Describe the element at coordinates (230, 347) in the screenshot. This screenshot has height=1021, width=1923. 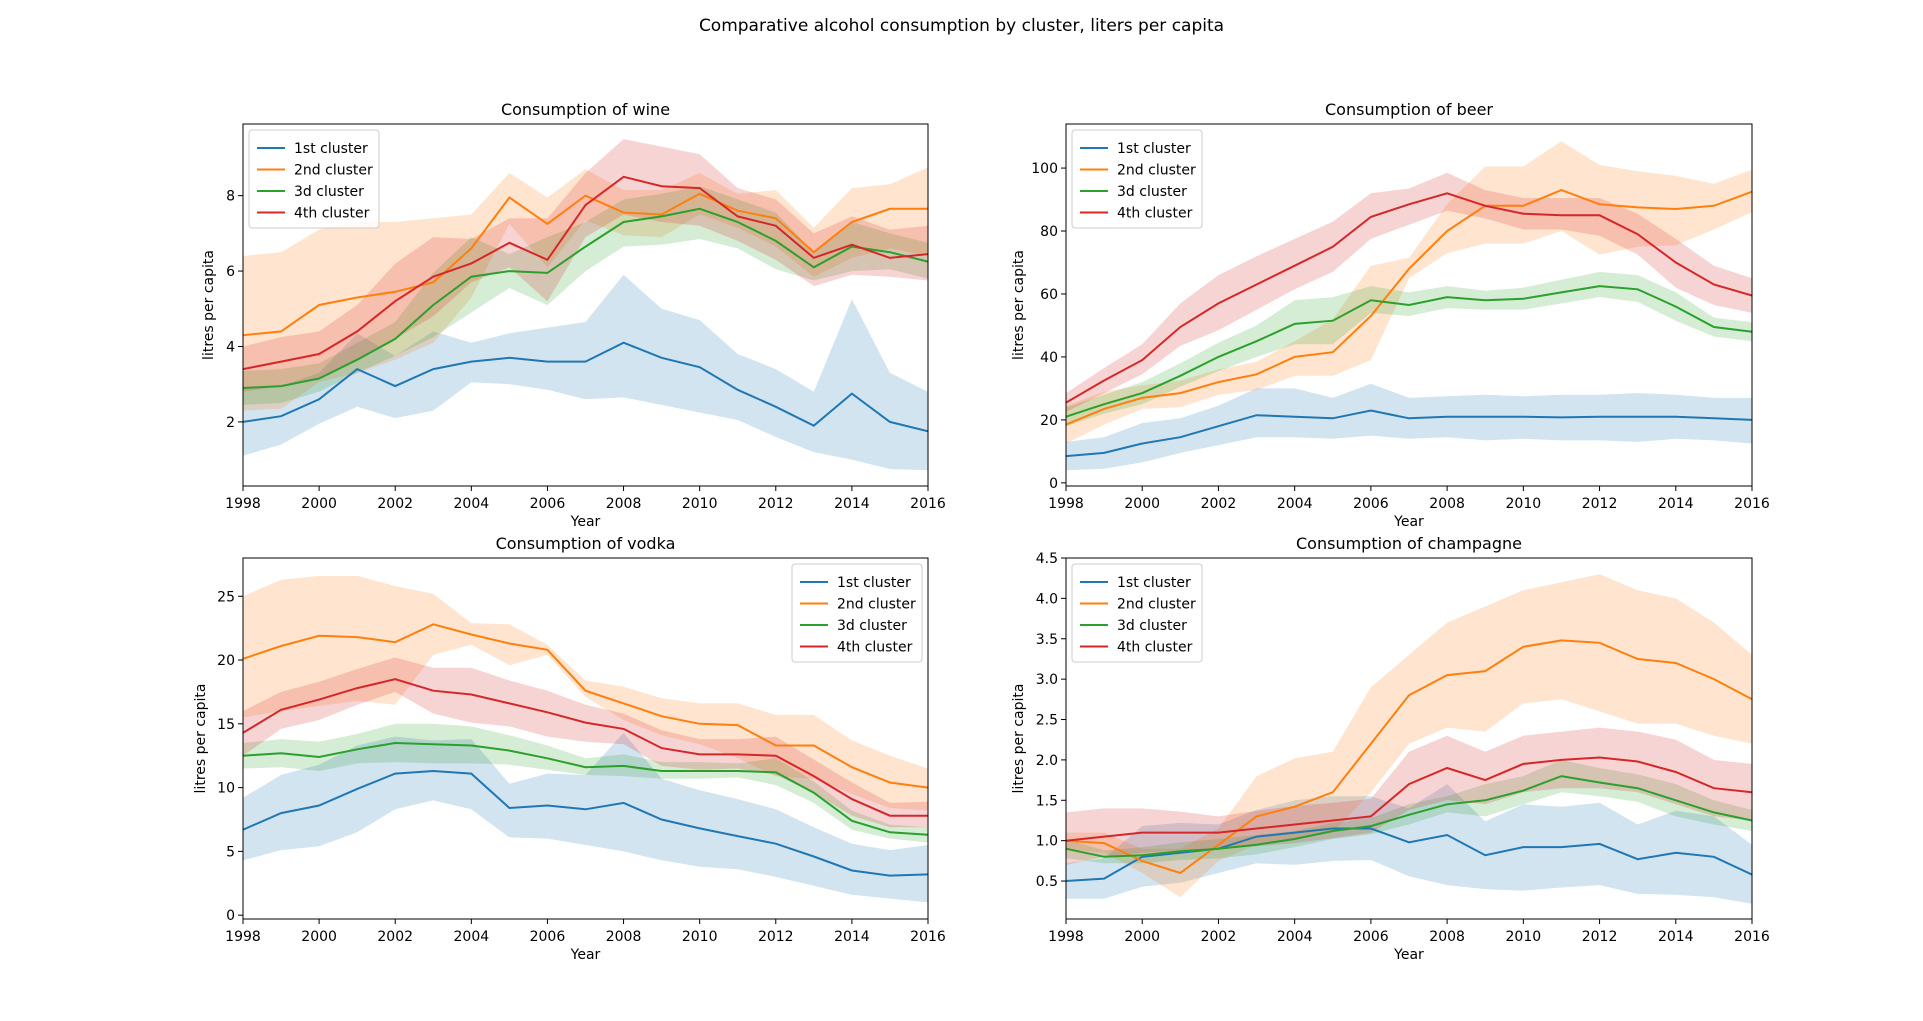
I see `y-tick-label: 4` at that location.